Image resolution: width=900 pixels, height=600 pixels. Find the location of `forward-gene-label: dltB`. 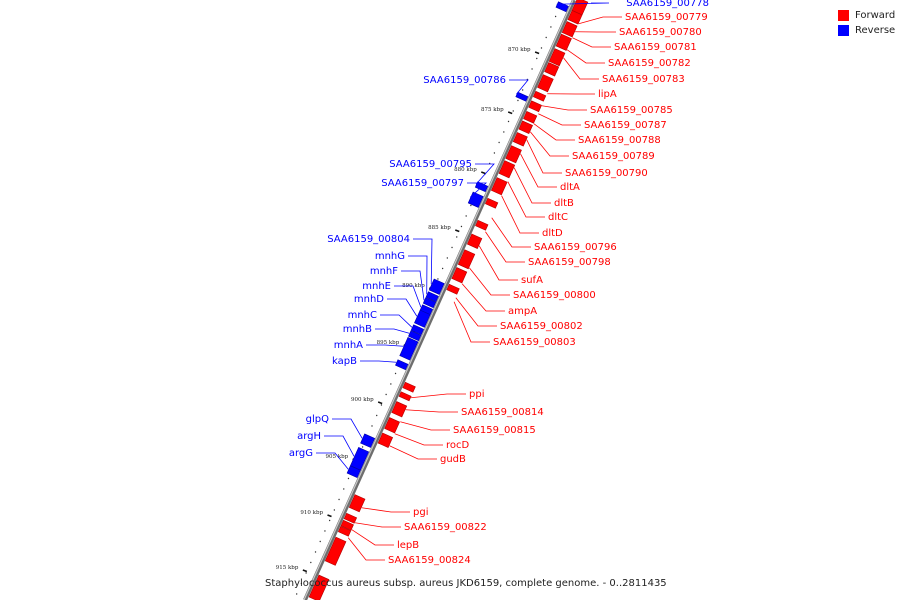

forward-gene-label: dltB is located at coordinates (564, 203).